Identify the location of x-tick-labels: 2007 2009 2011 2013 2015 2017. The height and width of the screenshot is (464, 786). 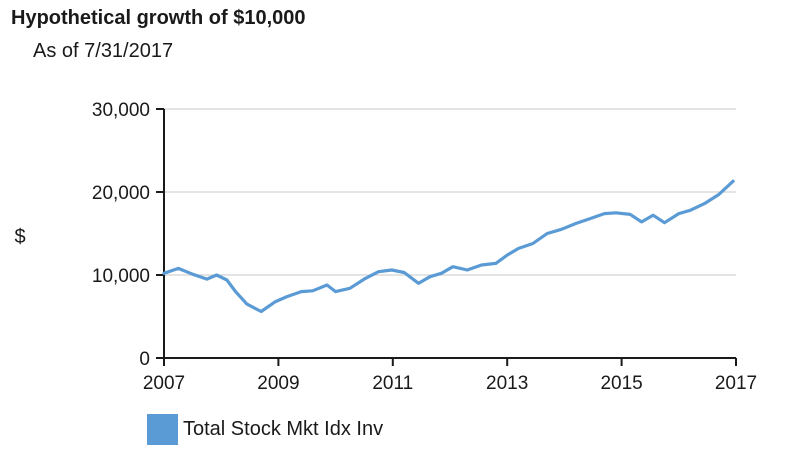
(450, 383).